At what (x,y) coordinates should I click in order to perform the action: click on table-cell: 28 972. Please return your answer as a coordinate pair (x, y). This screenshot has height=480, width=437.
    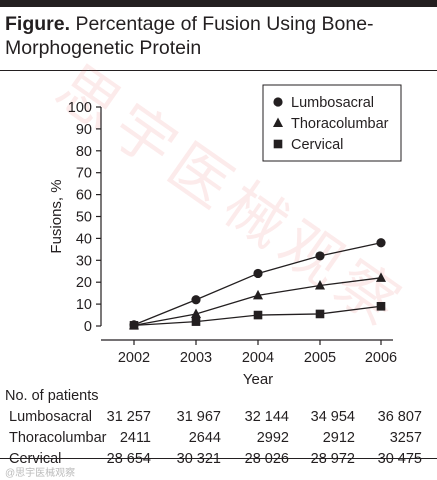
    Looking at the image, I should click on (332, 459).